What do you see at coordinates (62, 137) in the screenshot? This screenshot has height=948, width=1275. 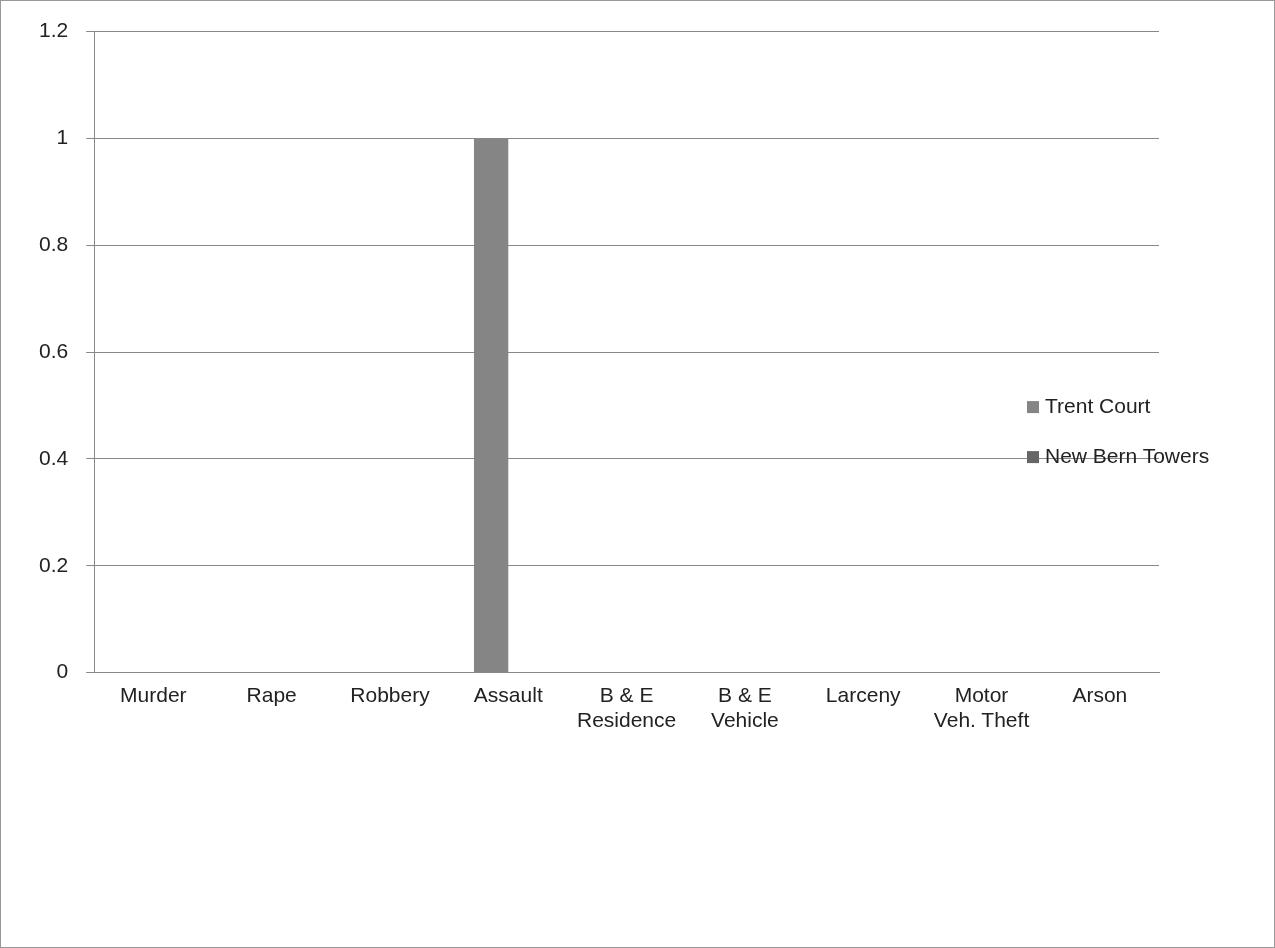 I see `y-tick-label: 1` at bounding box center [62, 137].